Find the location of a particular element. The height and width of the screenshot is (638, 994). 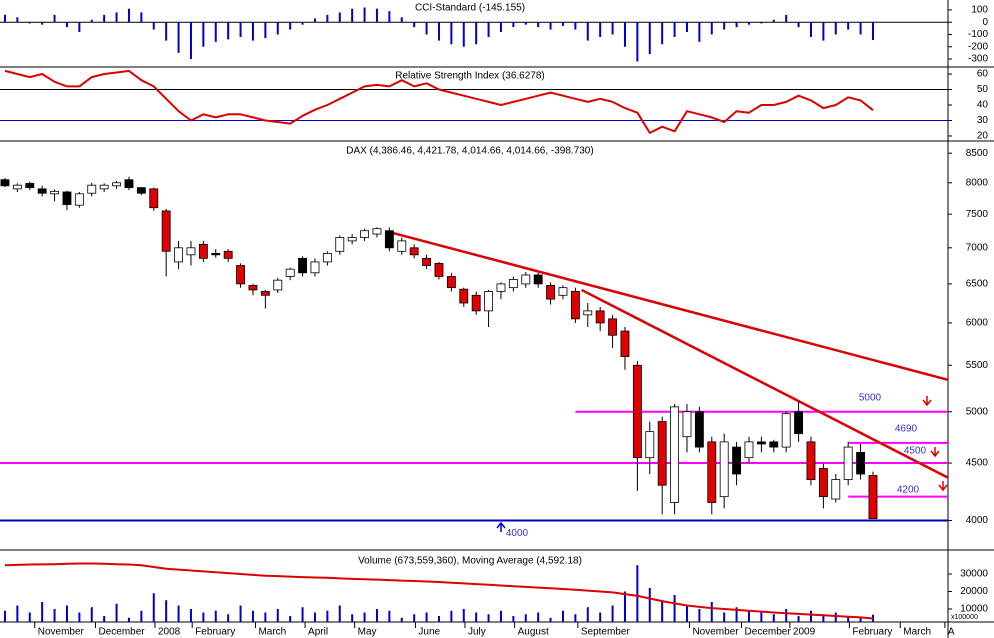

x-tick-label: A is located at coordinates (951, 632).